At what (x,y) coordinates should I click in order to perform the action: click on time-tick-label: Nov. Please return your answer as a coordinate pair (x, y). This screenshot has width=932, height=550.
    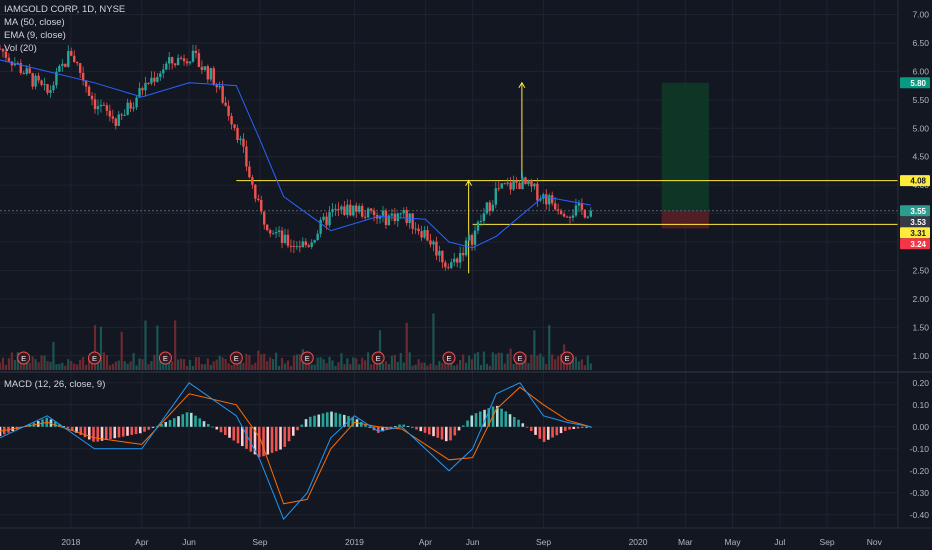
    Looking at the image, I should click on (875, 542).